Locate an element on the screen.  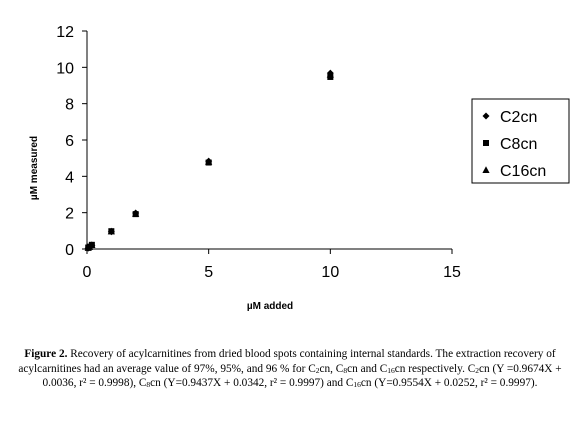
y-tick-label: 6 is located at coordinates (69, 141).